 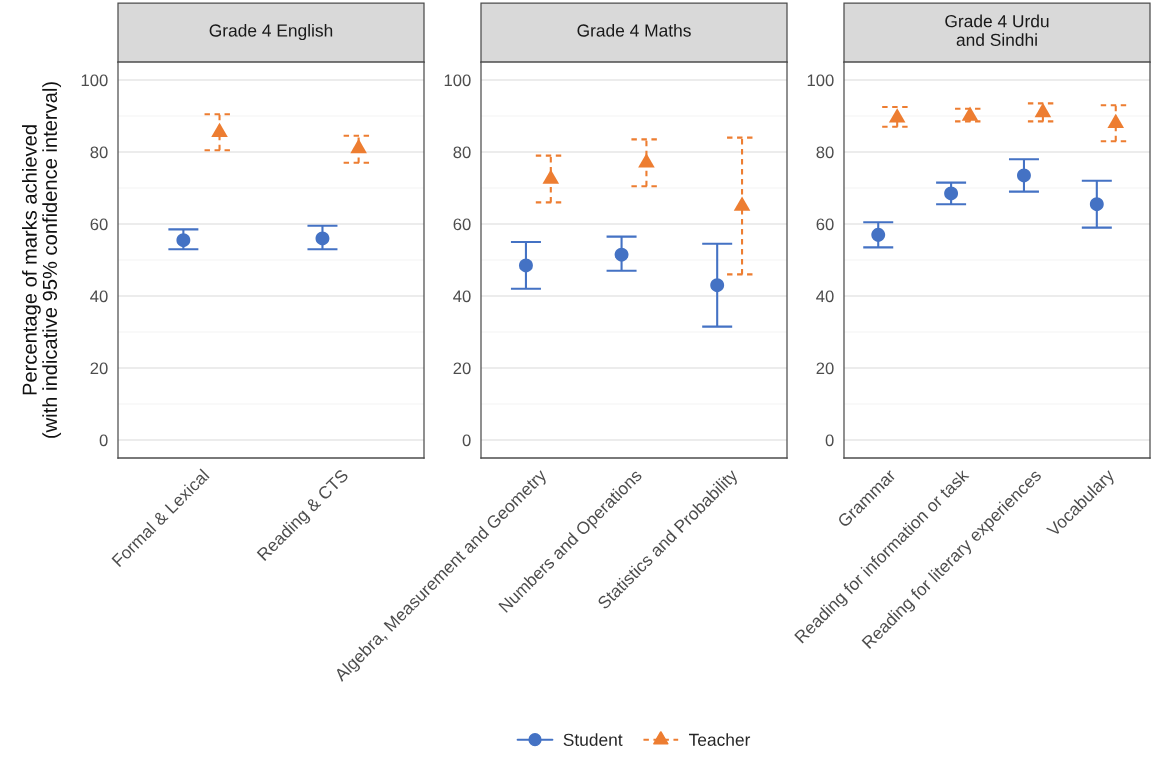 I want to click on y-axis-title: Percentage of marks achieved (with indicative 95% confidence interval), so click(x=42, y=260).